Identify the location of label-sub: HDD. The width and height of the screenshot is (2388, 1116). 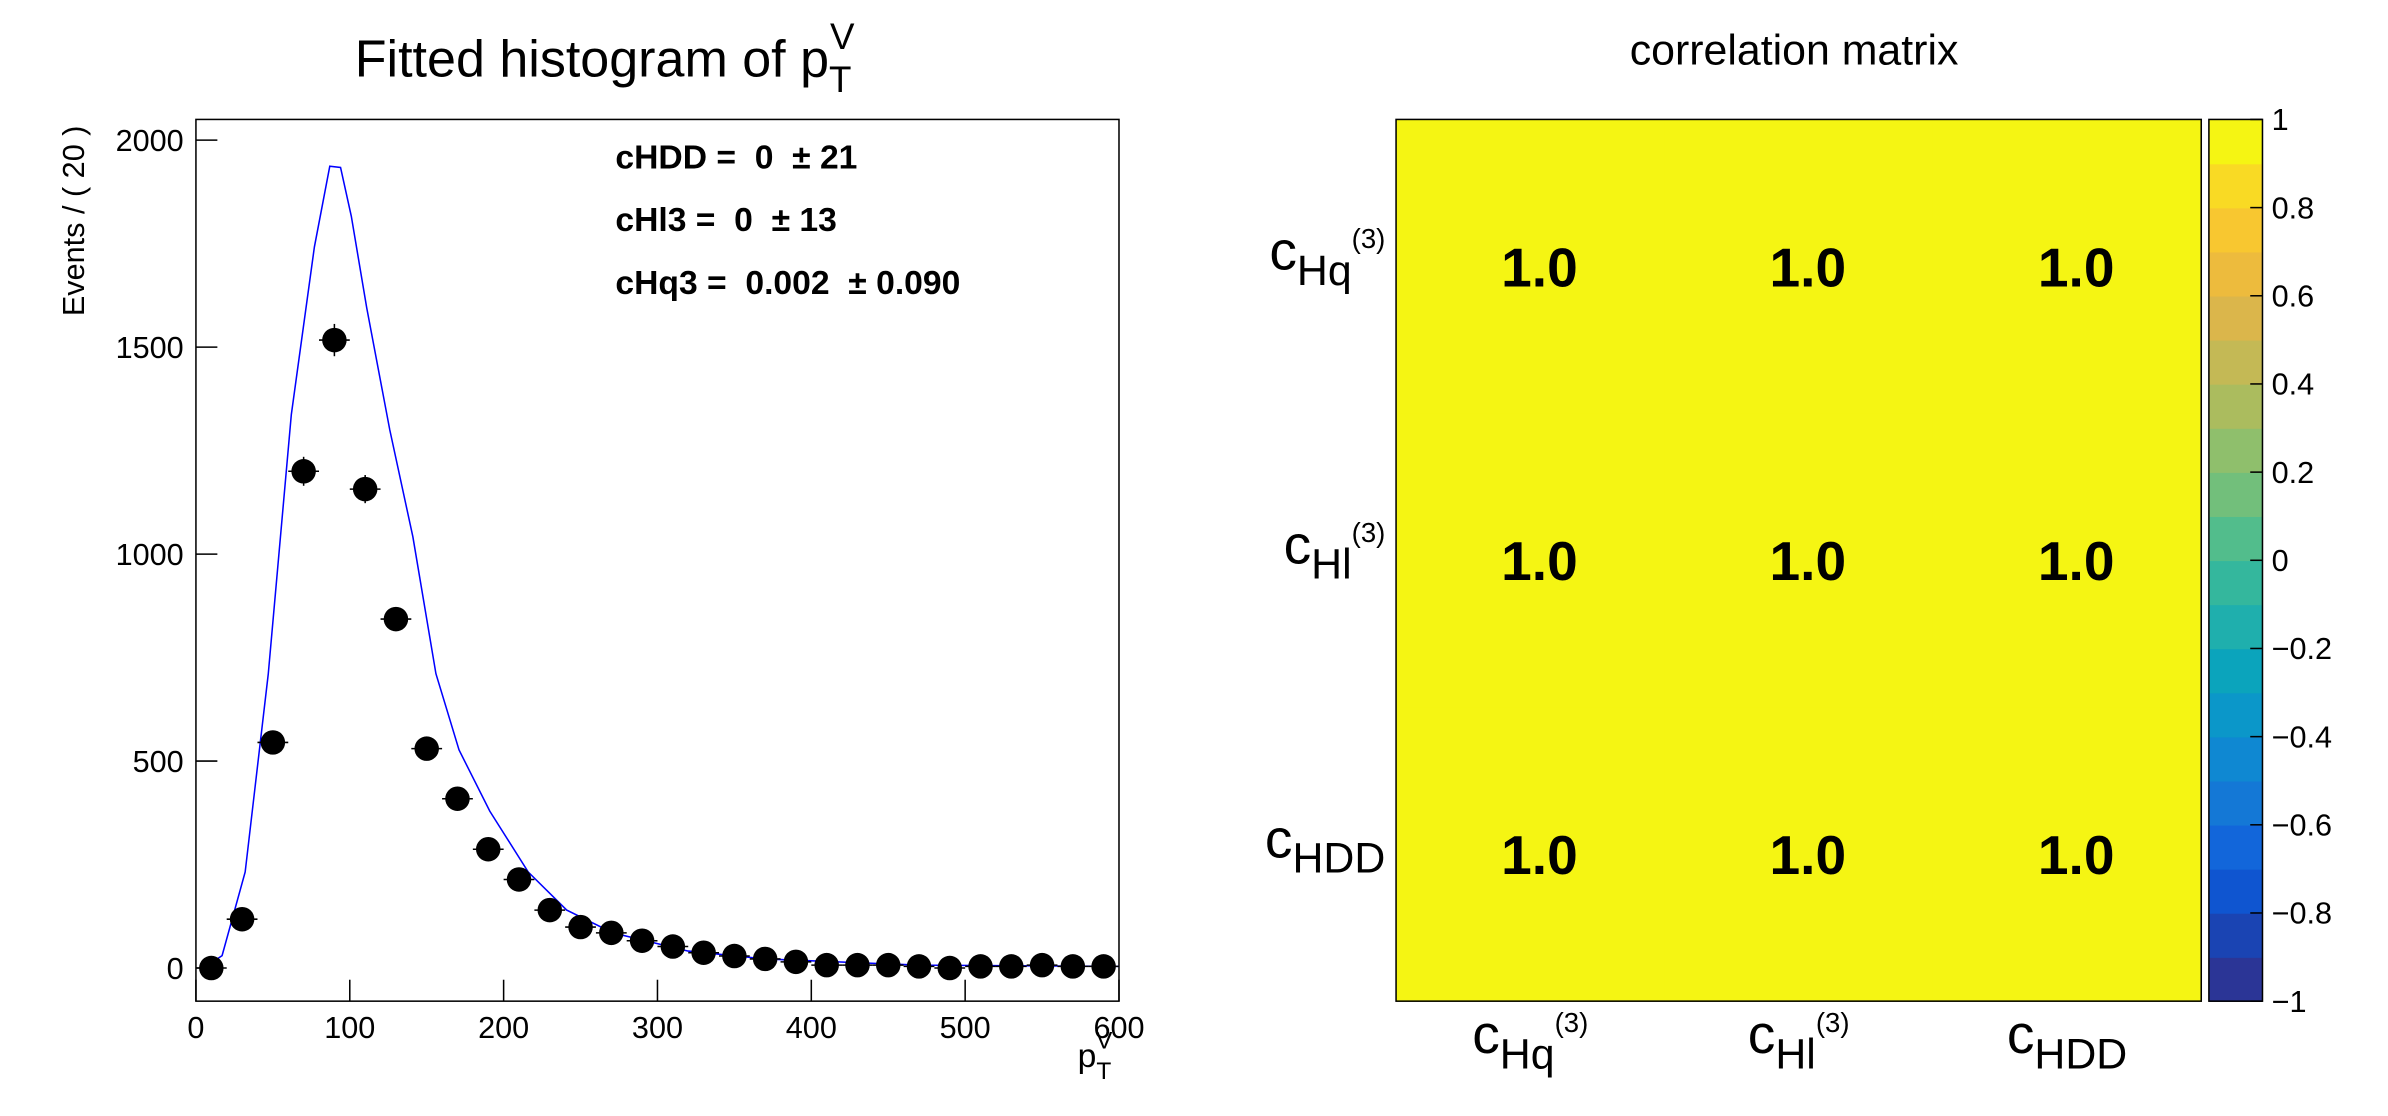
(1338, 859).